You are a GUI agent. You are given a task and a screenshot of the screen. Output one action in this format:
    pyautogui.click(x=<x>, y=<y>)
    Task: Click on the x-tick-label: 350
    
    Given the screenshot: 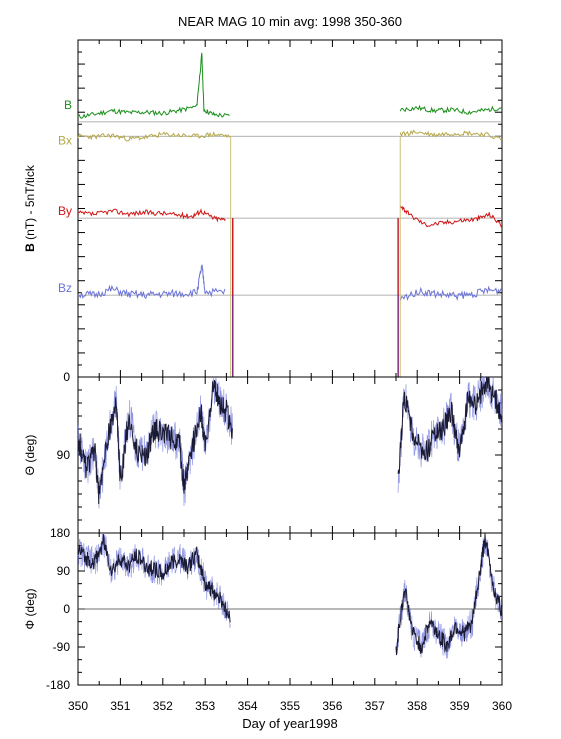 What is the action you would take?
    pyautogui.click(x=78, y=706)
    